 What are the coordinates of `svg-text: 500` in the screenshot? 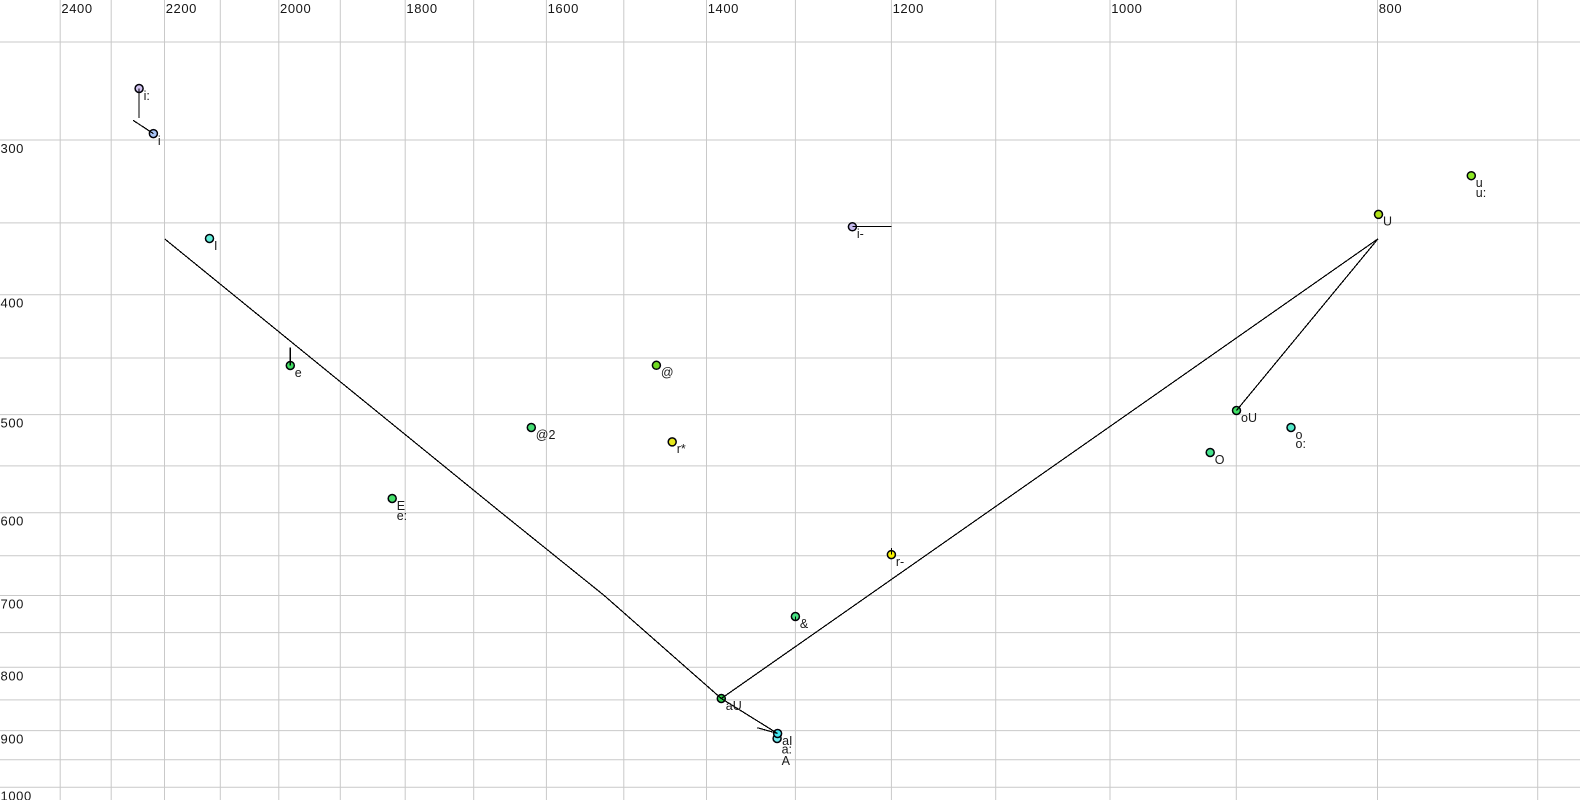 It's located at (13, 423).